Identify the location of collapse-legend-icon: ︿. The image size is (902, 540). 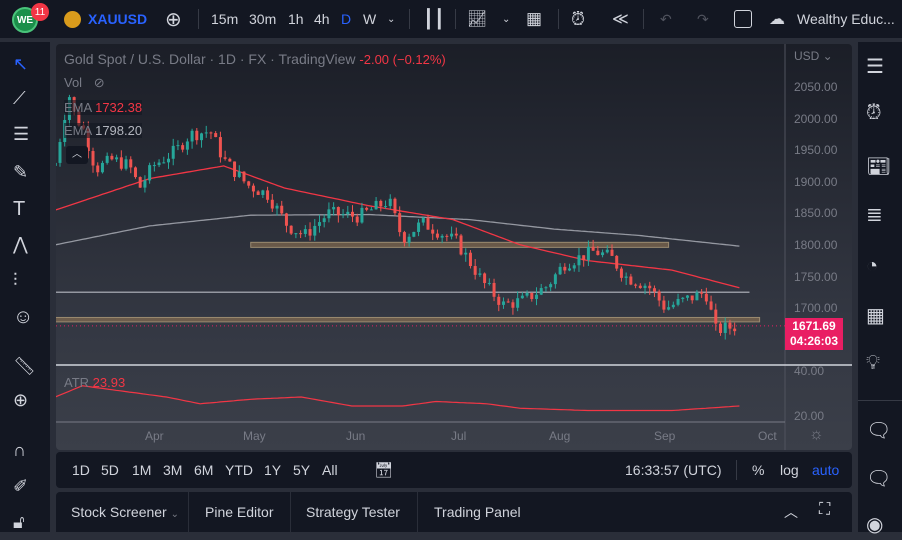
(77, 155).